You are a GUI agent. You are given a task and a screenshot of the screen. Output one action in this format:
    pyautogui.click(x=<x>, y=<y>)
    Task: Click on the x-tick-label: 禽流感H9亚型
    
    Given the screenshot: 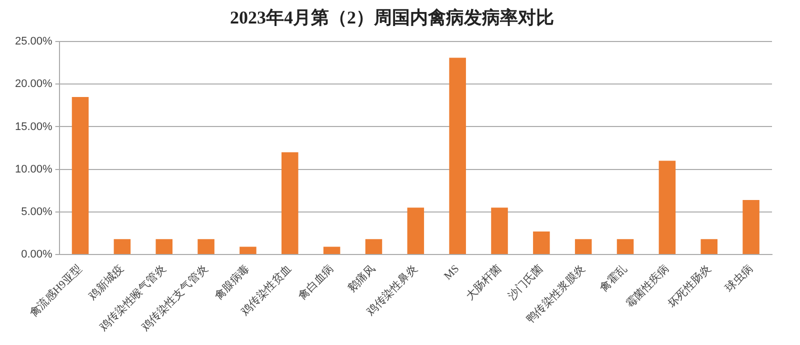 What is the action you would take?
    pyautogui.click(x=55, y=291)
    